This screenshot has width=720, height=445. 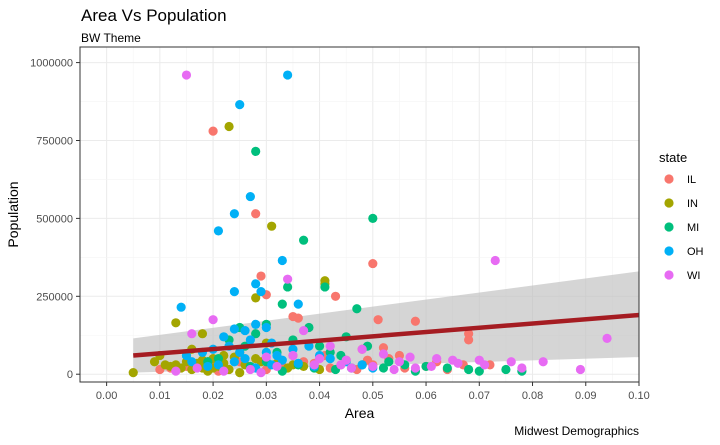 What do you see at coordinates (669, 203) in the screenshot?
I see `legend-key-in` at bounding box center [669, 203].